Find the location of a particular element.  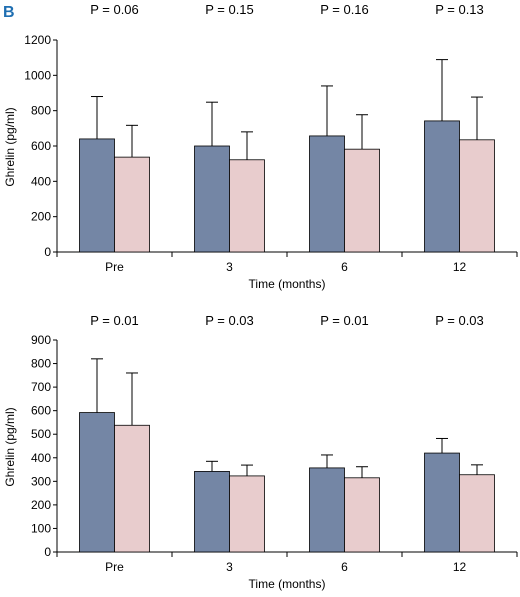

p-value-label: P = 0.16 is located at coordinates (344, 9).